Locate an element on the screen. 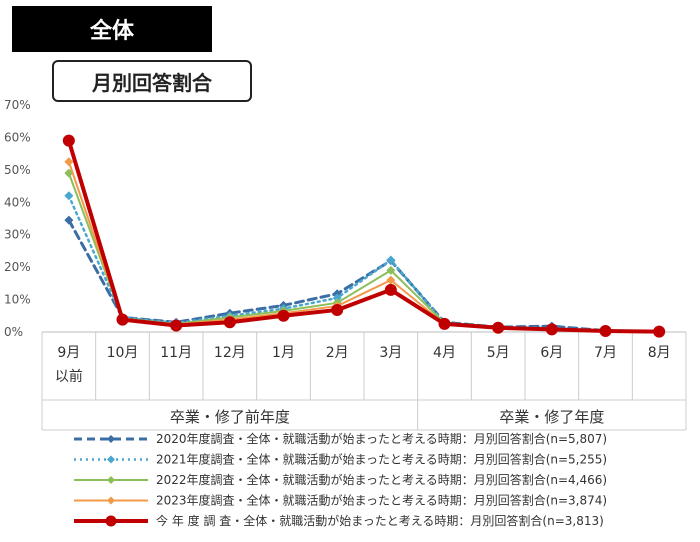 The width and height of the screenshot is (700, 542). y-tick-label: 60% is located at coordinates (17, 137).